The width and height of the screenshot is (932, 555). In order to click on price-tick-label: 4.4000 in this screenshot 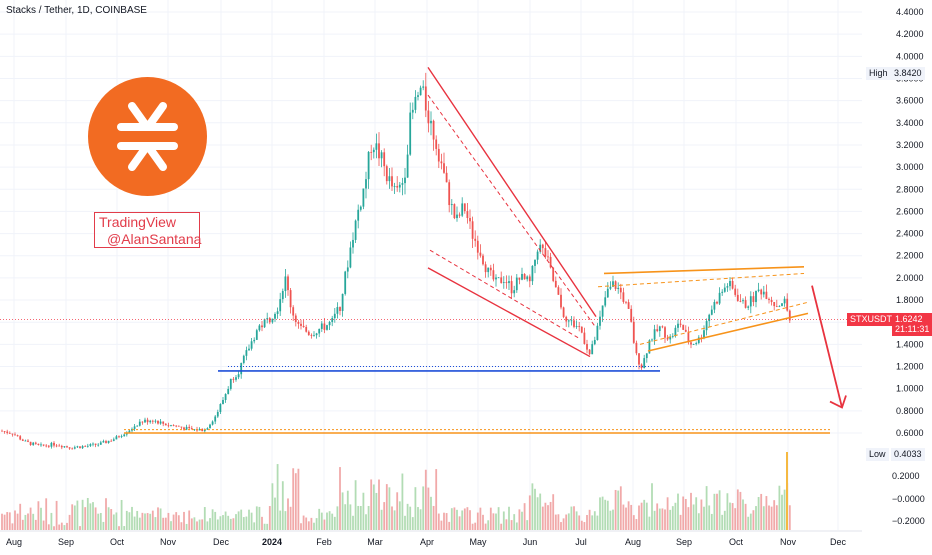, I will do `click(910, 12)`.